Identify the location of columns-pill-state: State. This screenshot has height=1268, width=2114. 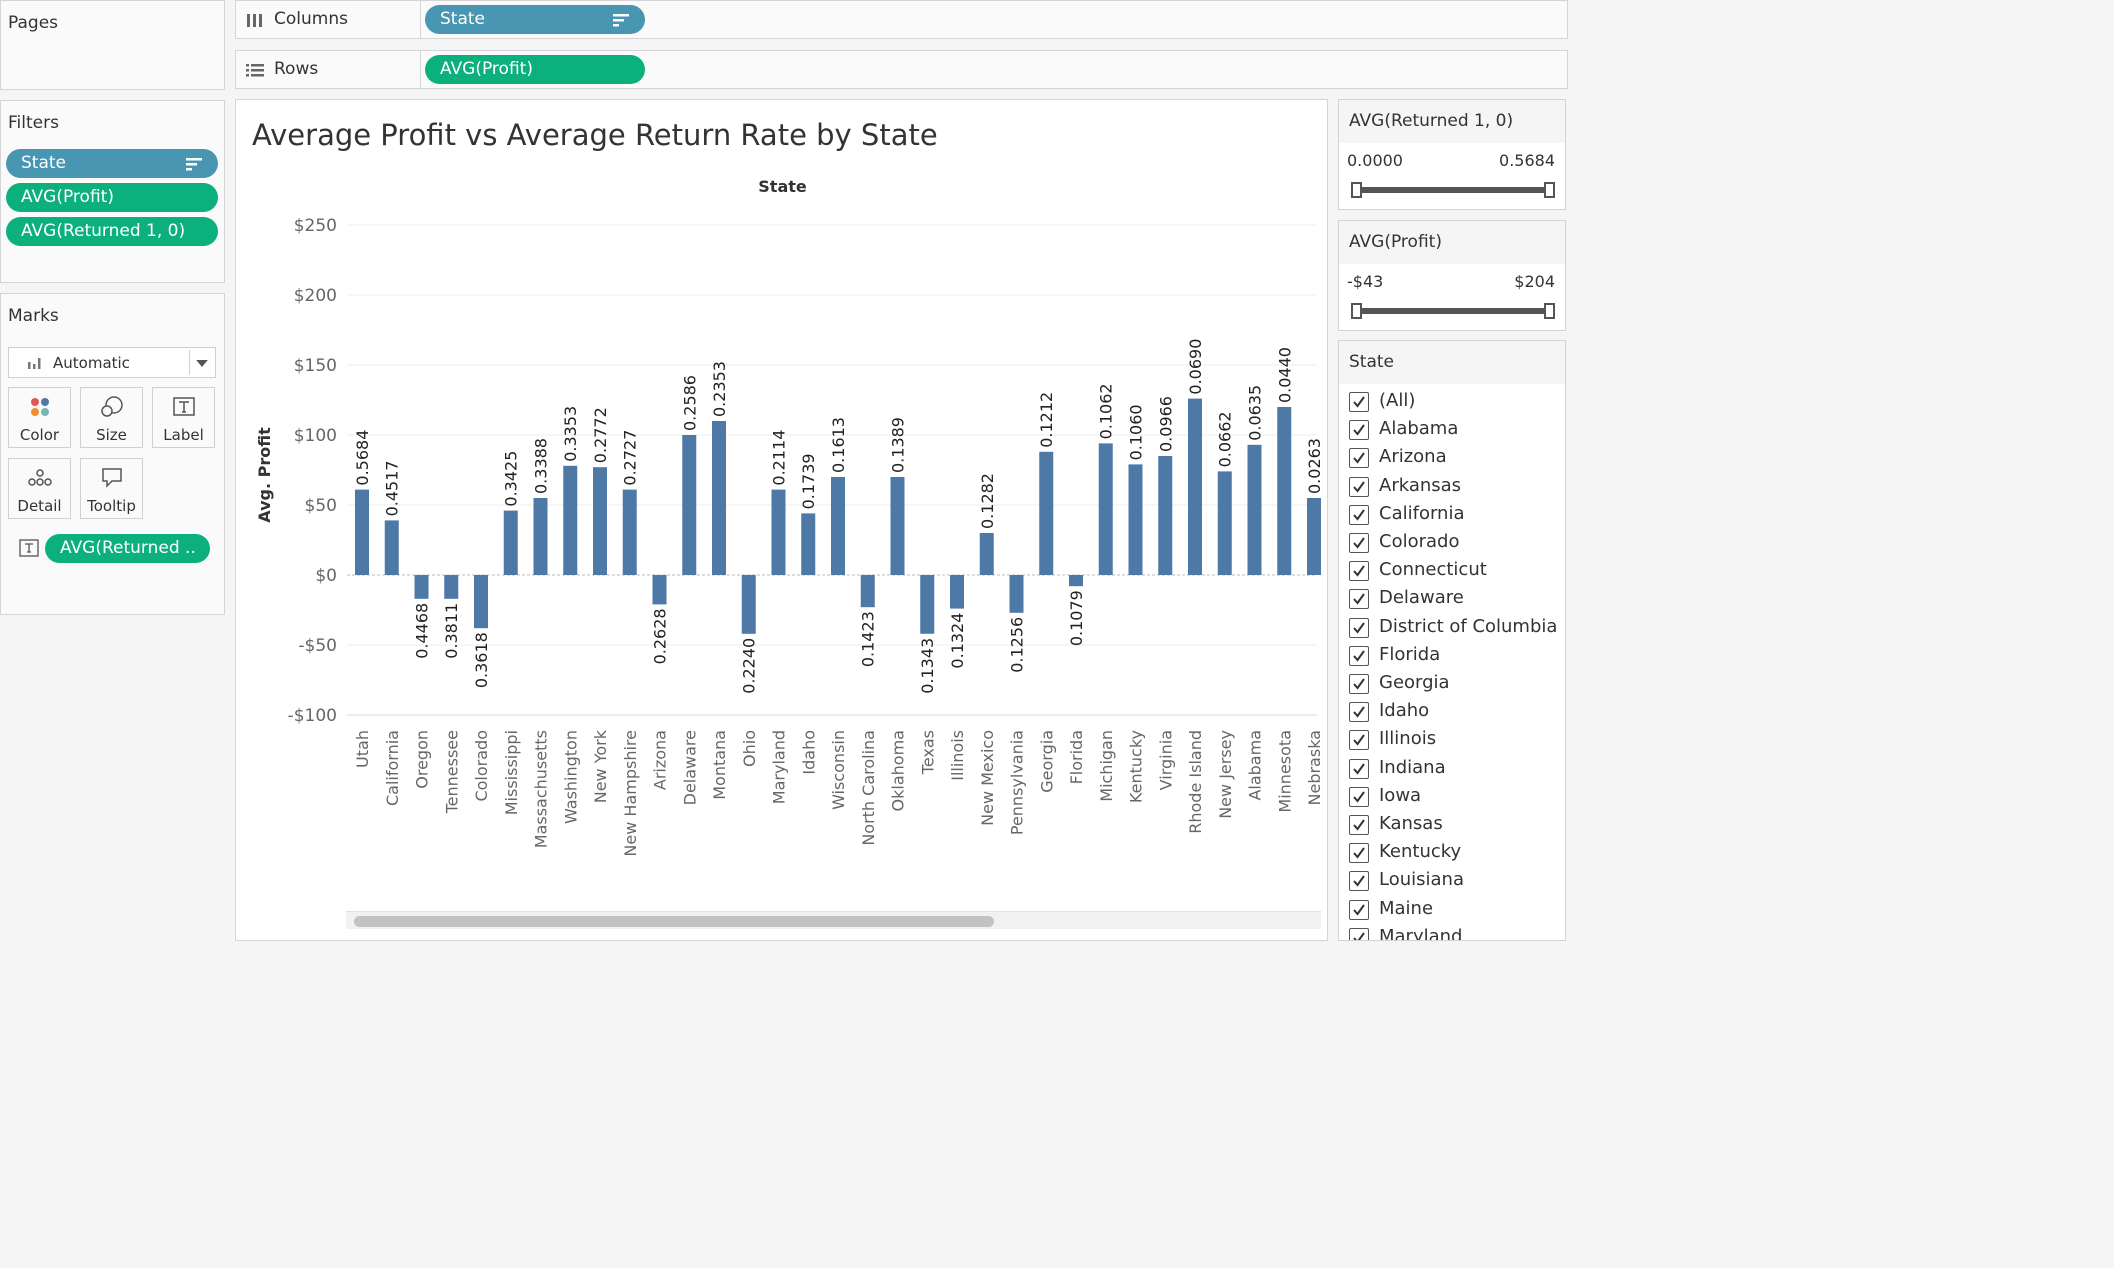
(535, 19).